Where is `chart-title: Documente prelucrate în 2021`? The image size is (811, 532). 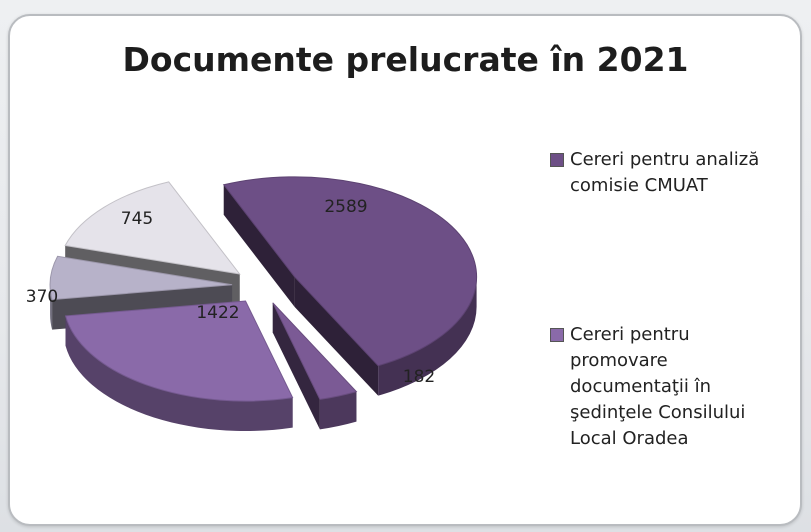 chart-title: Documente prelucrate în 2021 is located at coordinates (405, 59).